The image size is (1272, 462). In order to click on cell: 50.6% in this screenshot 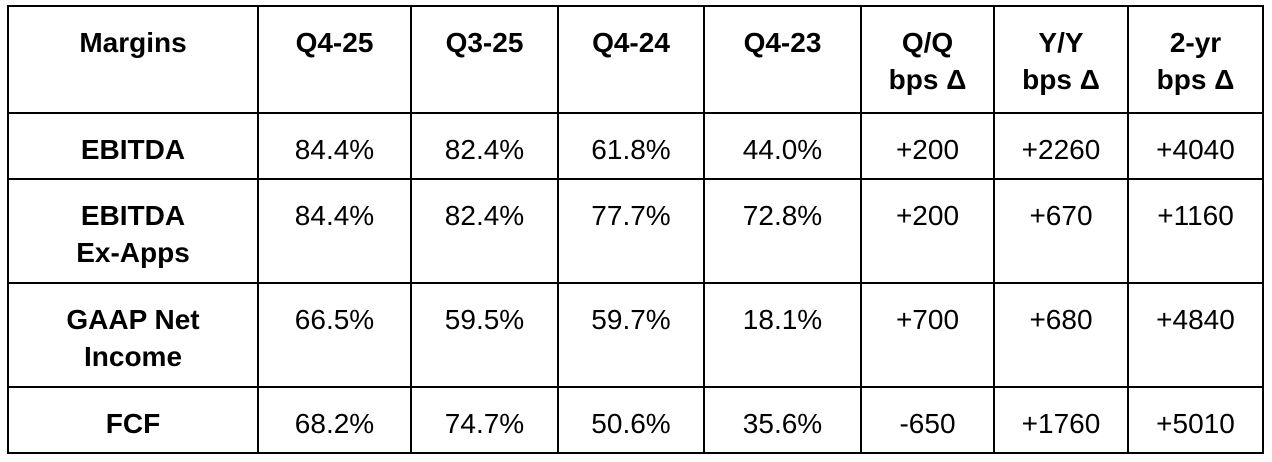, I will do `click(631, 420)`.